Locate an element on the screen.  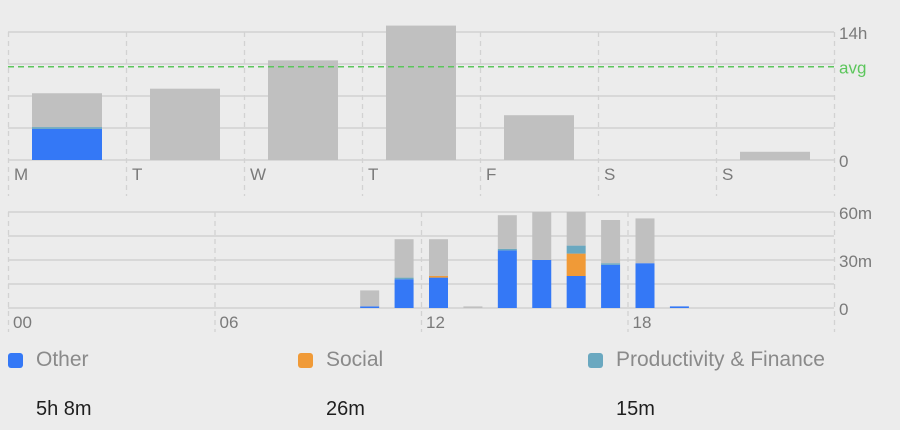
productivity-swatch is located at coordinates (595, 360).